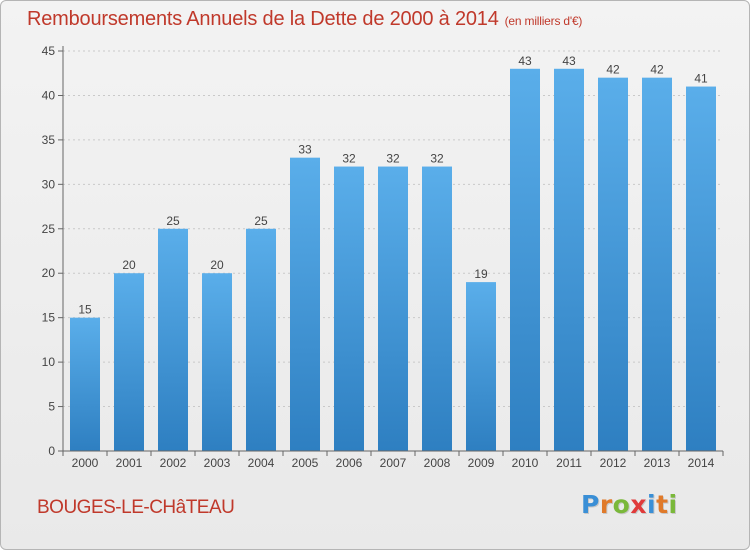 The image size is (750, 550). Describe the element at coordinates (136, 507) in the screenshot. I see `town-name: BOUGES-LE-CHâTEAU` at that location.